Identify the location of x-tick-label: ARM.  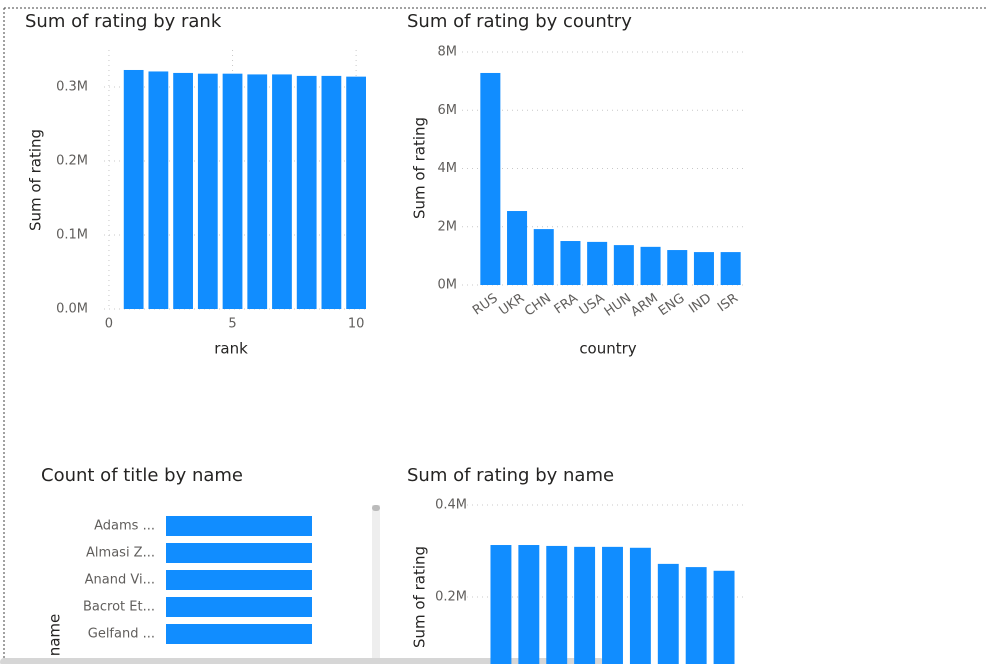
(644, 305).